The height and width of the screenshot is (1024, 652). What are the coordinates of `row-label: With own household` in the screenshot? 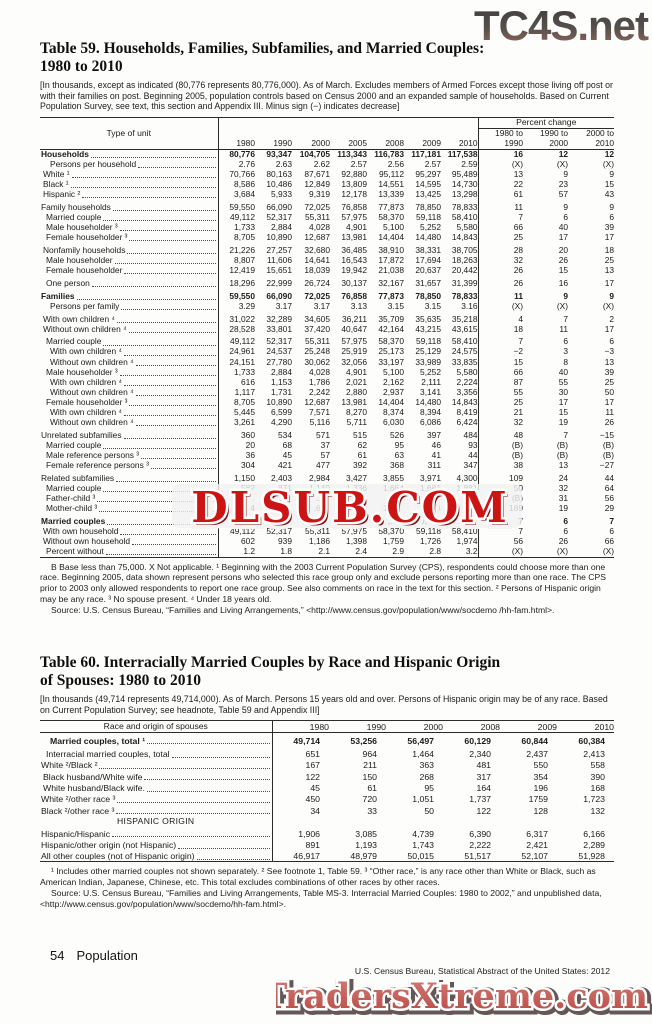 It's located at (129, 532).